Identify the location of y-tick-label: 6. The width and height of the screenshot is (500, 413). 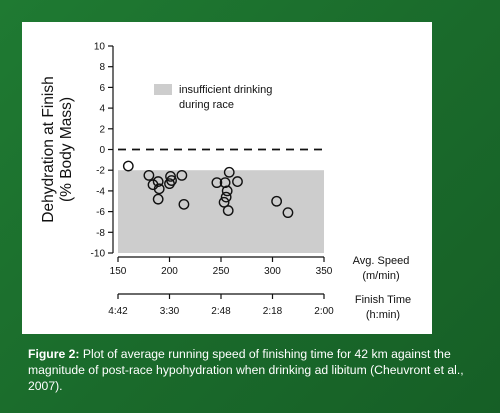
(102, 88).